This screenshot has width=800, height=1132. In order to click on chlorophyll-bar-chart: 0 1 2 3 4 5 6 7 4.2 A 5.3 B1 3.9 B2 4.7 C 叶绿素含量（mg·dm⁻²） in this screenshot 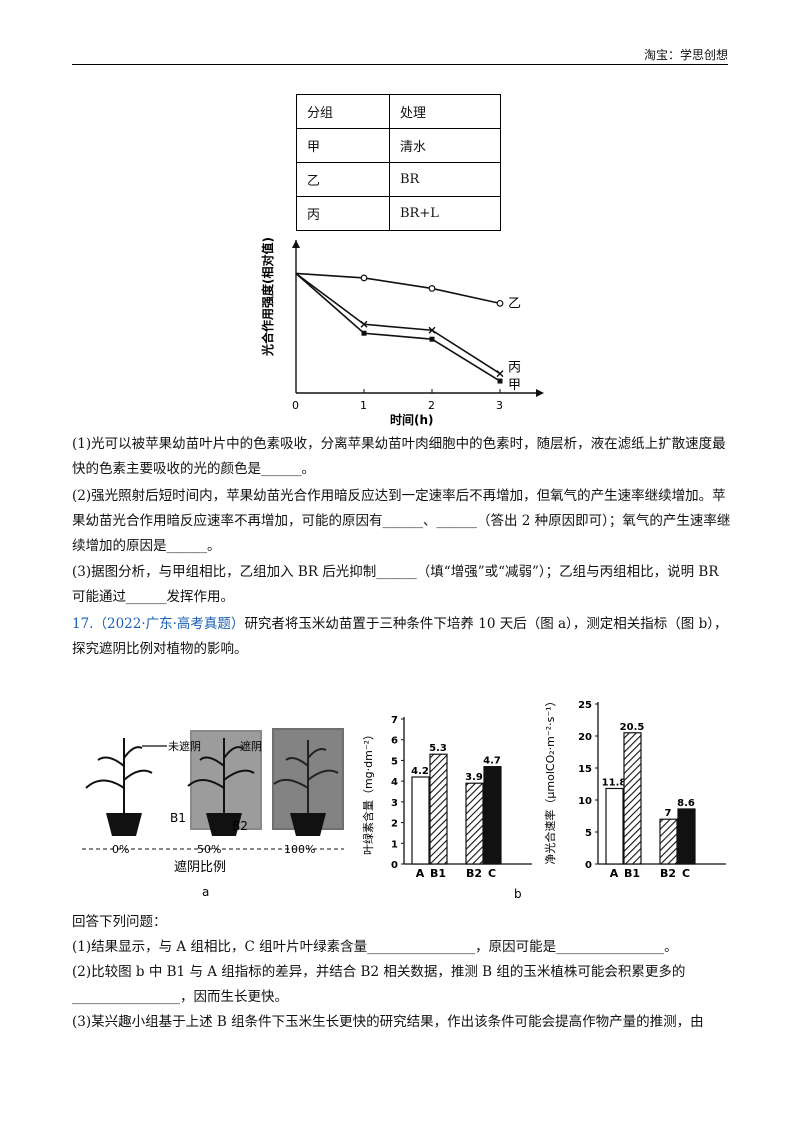, I will do `click(446, 797)`.